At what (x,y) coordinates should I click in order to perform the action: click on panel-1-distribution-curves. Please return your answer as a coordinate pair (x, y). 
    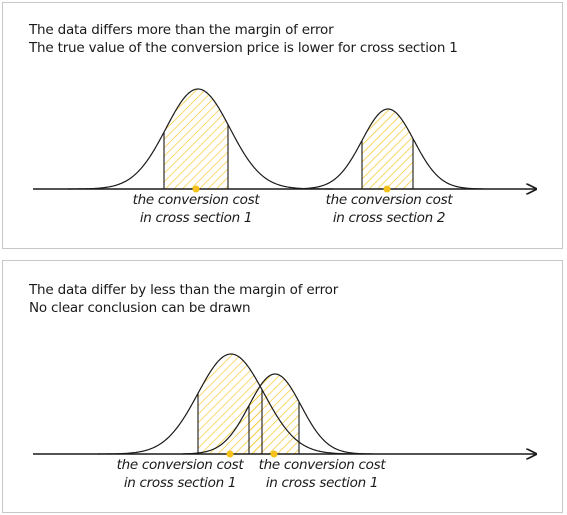
    Looking at the image, I should click on (276, 139).